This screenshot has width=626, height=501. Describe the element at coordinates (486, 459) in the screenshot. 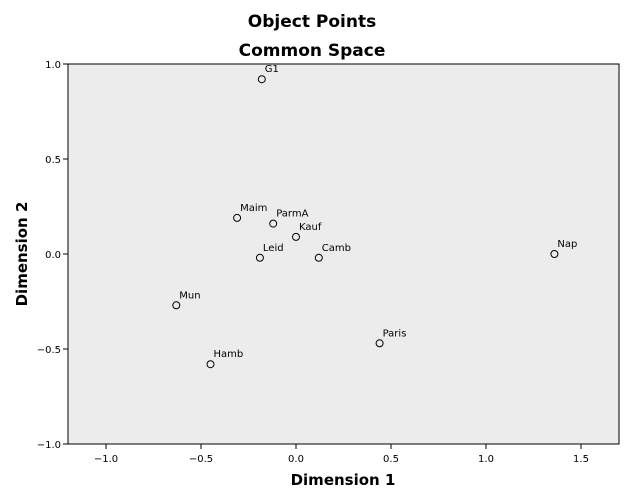

I see `x-tick-label: 1.0` at that location.